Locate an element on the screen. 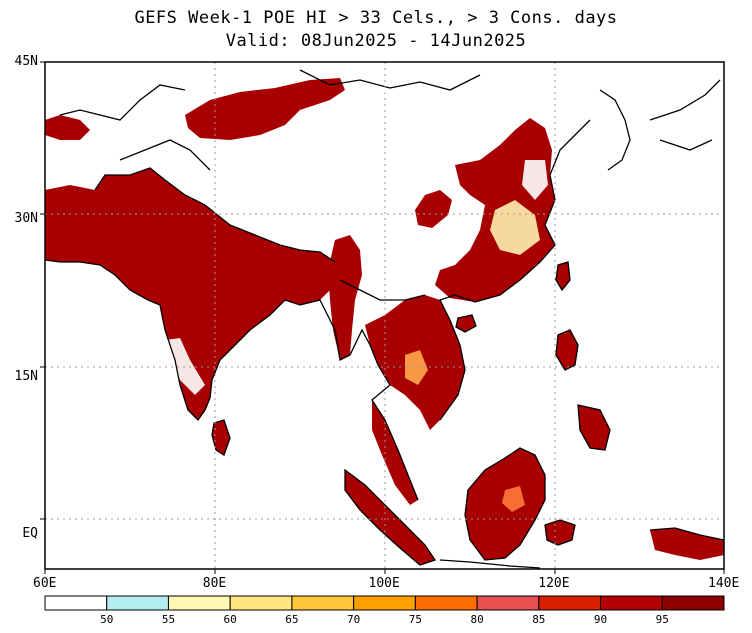 The width and height of the screenshot is (752, 633). lon-label: 80E is located at coordinates (214, 583).